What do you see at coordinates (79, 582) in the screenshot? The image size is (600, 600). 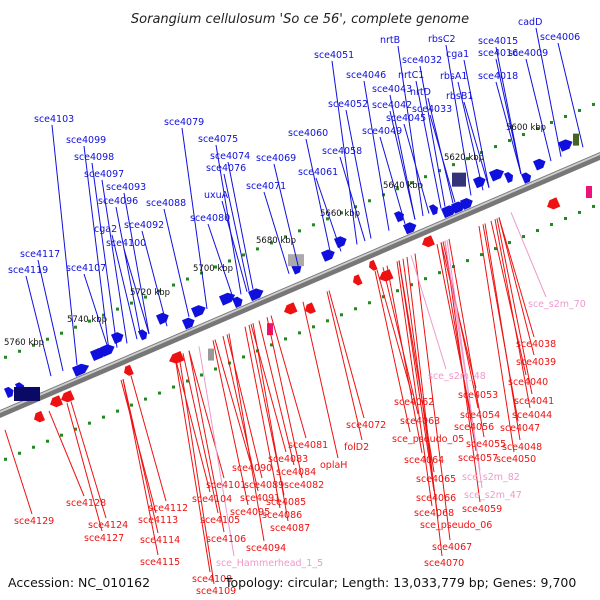 I see `accession-text: Accession: NC_010162` at bounding box center [79, 582].